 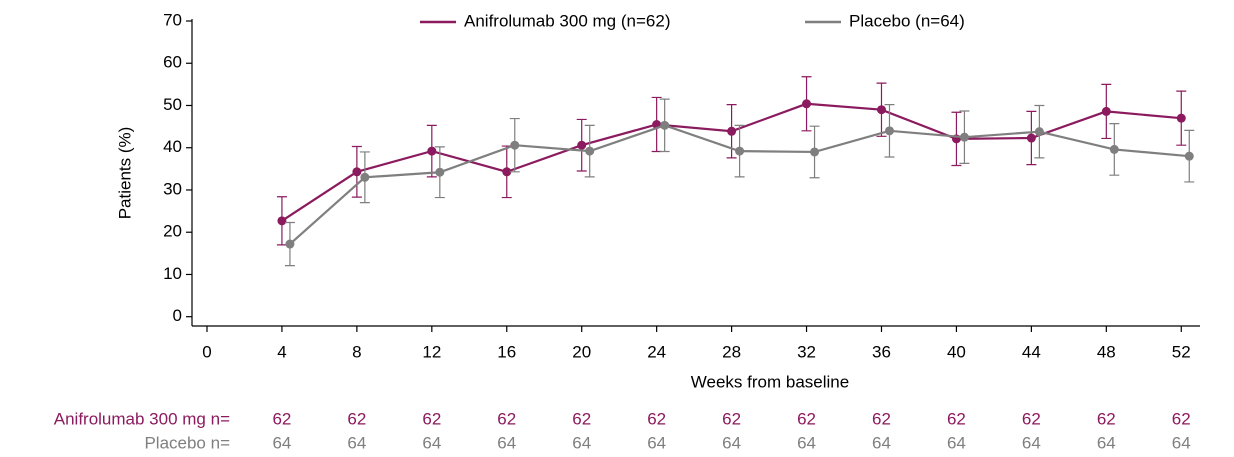 I want to click on y-tick-label: 40, so click(x=172, y=146).